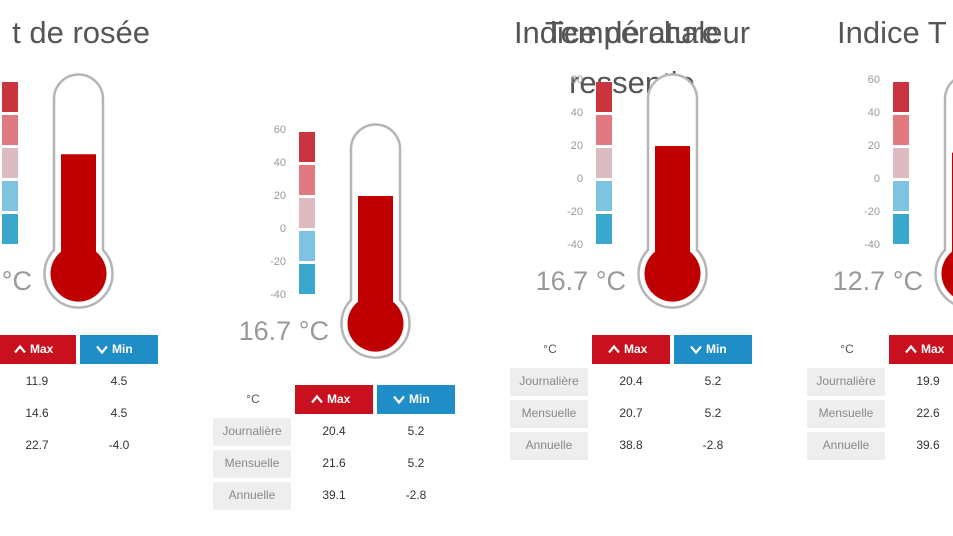  What do you see at coordinates (334, 495) in the screenshot?
I see `max-value: 39.1` at bounding box center [334, 495].